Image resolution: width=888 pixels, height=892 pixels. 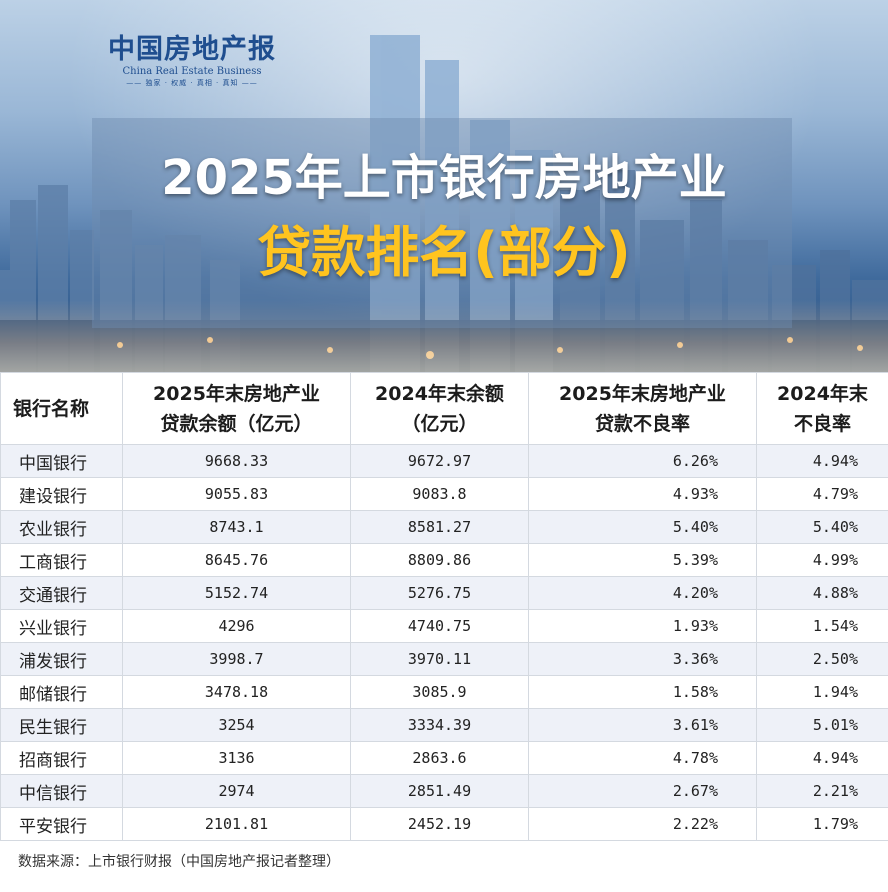 What do you see at coordinates (61, 725) in the screenshot?
I see `cell-bank-name: 民生银行` at bounding box center [61, 725].